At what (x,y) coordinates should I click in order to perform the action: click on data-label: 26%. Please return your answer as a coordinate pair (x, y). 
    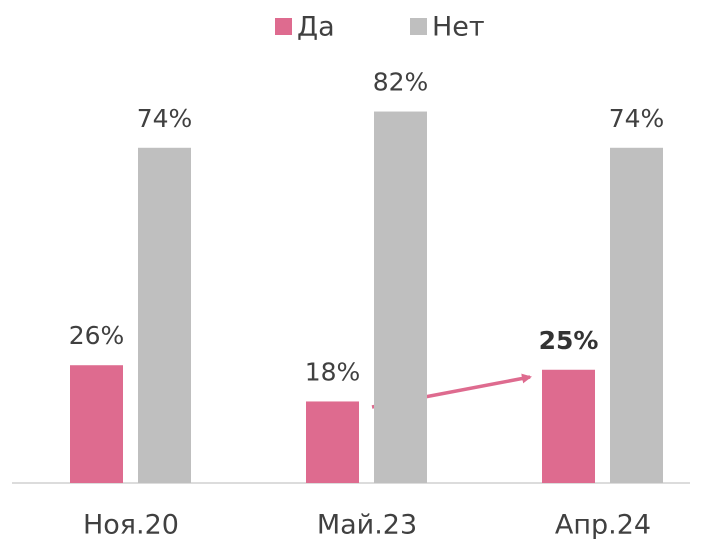
    Looking at the image, I should click on (97, 335).